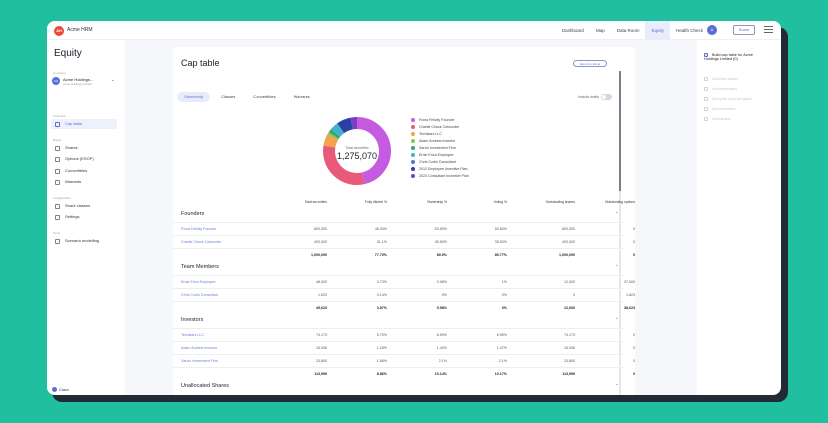 The width and height of the screenshot is (828, 423). I want to click on column-header: Fully diluted %, so click(375, 202).